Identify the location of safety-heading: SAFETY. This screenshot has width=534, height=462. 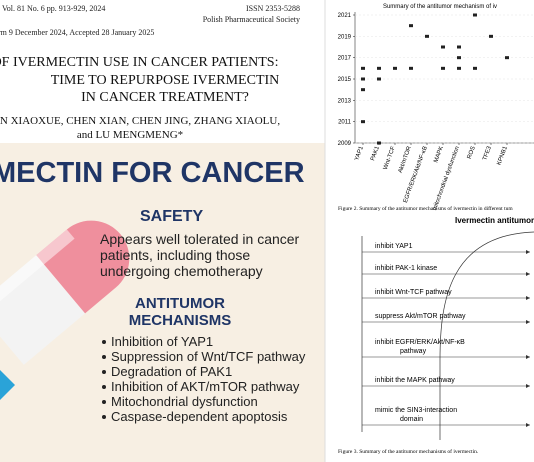
(171, 216).